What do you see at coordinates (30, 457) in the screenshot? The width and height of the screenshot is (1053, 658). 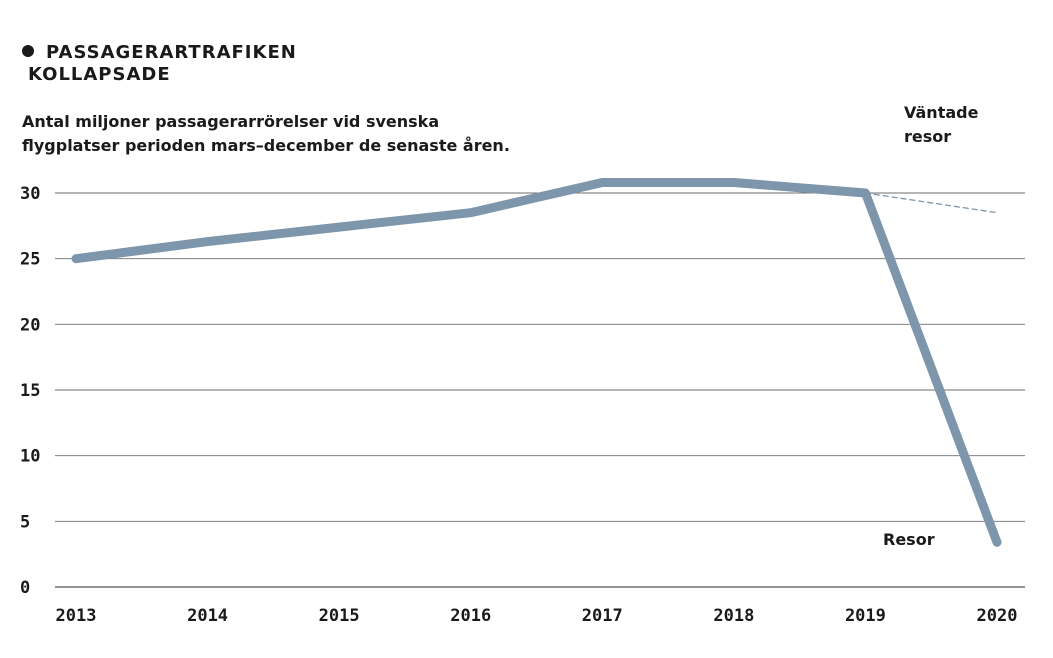 I see `y-tick-label: 10` at bounding box center [30, 457].